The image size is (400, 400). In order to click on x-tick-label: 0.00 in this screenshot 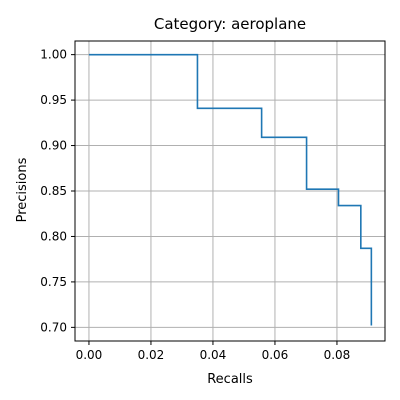, I will do `click(89, 355)`.